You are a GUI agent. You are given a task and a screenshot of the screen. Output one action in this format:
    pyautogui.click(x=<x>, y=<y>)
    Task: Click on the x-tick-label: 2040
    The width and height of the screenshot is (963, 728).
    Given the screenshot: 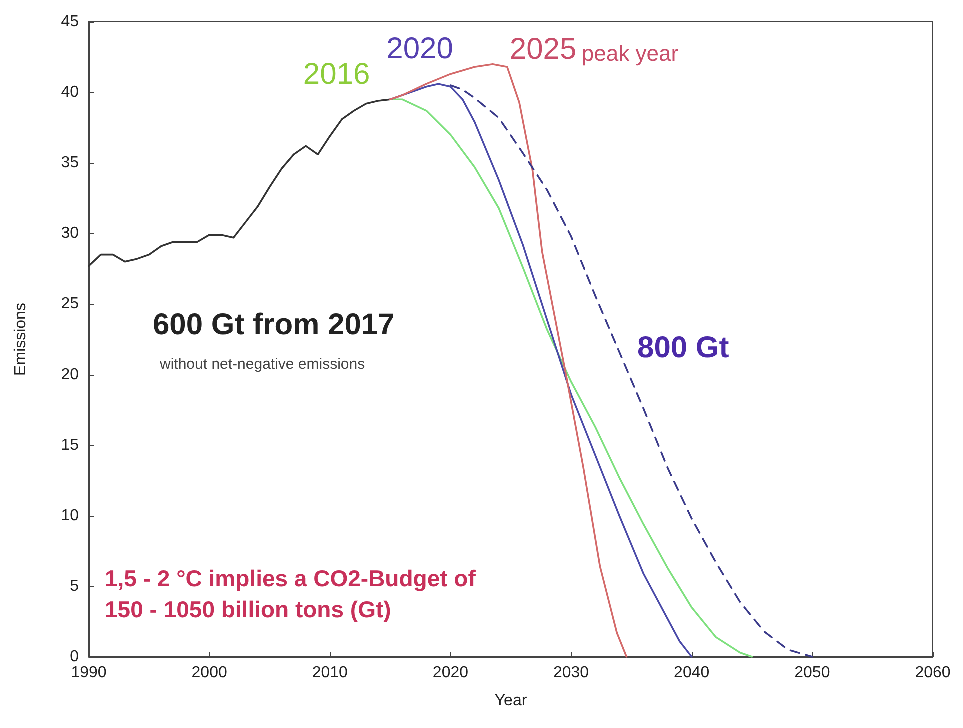 What is the action you would take?
    pyautogui.click(x=692, y=673)
    